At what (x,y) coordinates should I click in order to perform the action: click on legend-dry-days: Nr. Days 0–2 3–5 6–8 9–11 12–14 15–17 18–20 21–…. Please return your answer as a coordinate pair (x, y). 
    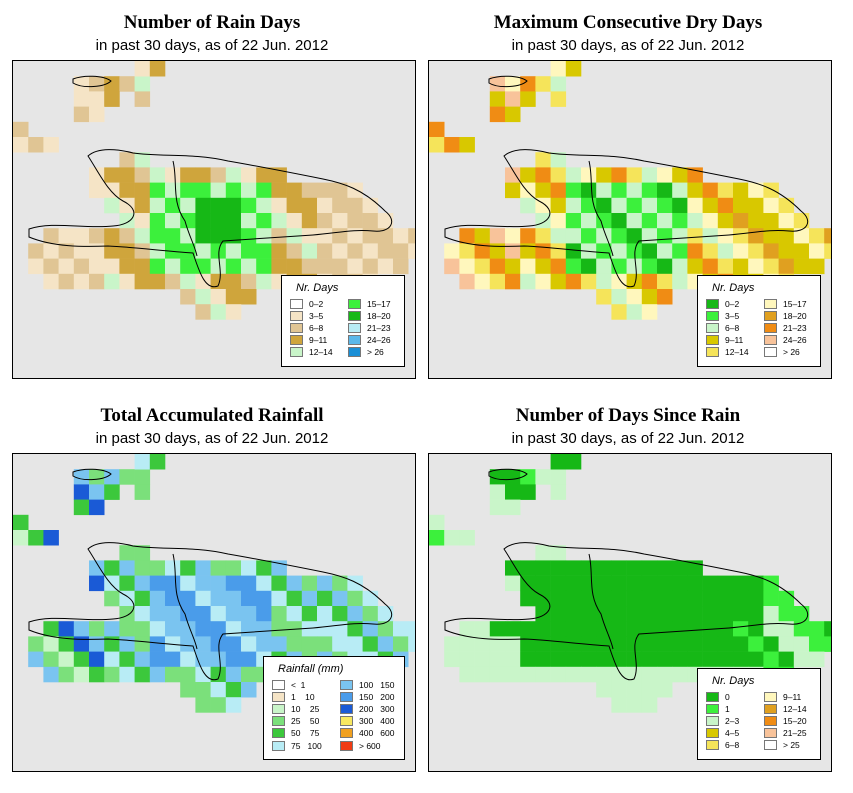
    Looking at the image, I should click on (759, 321).